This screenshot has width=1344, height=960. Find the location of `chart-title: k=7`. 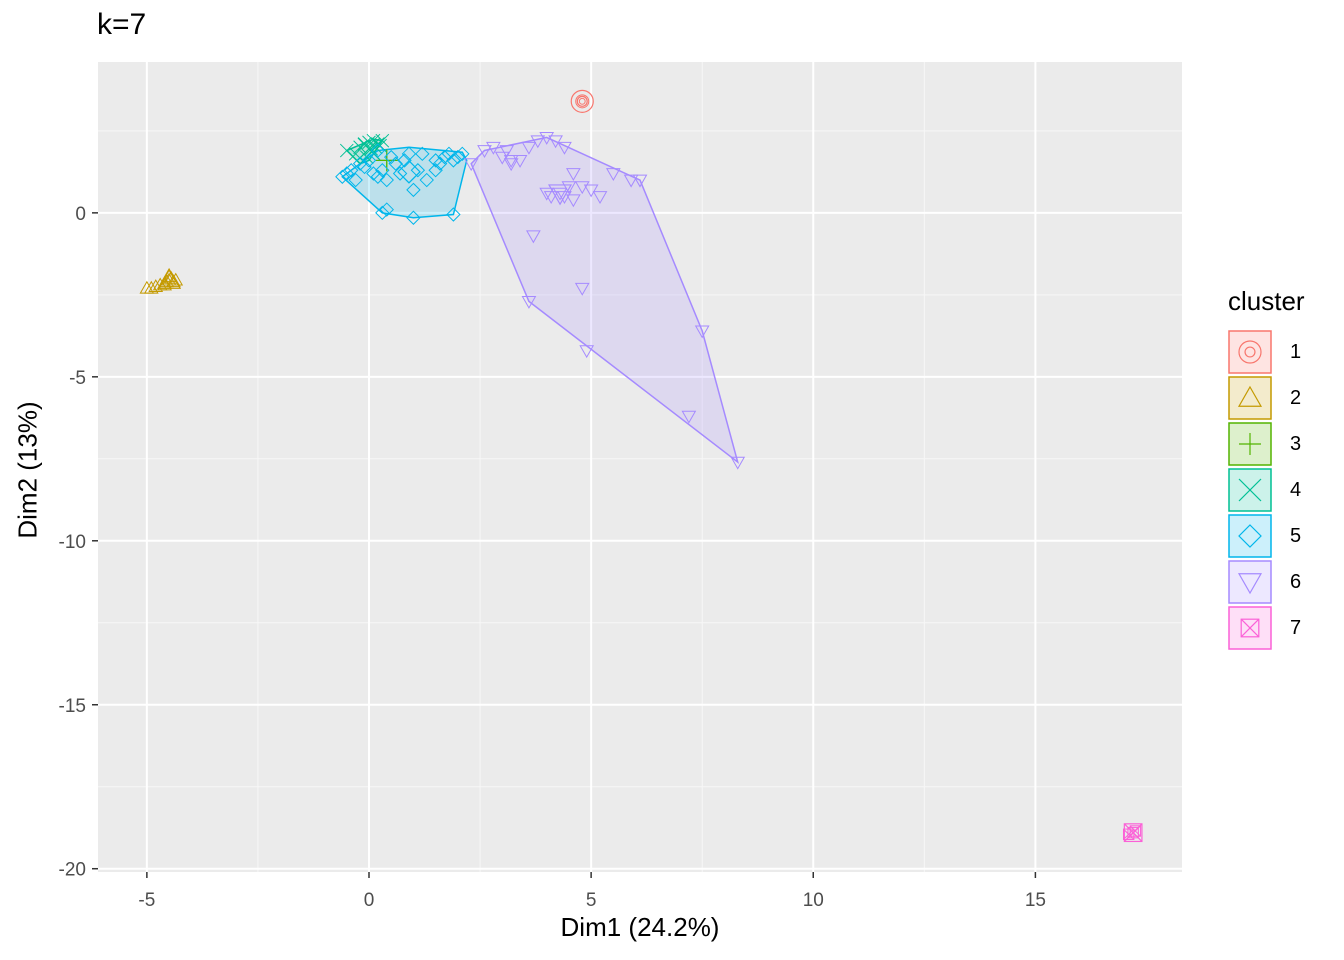

chart-title: k=7 is located at coordinates (122, 24).